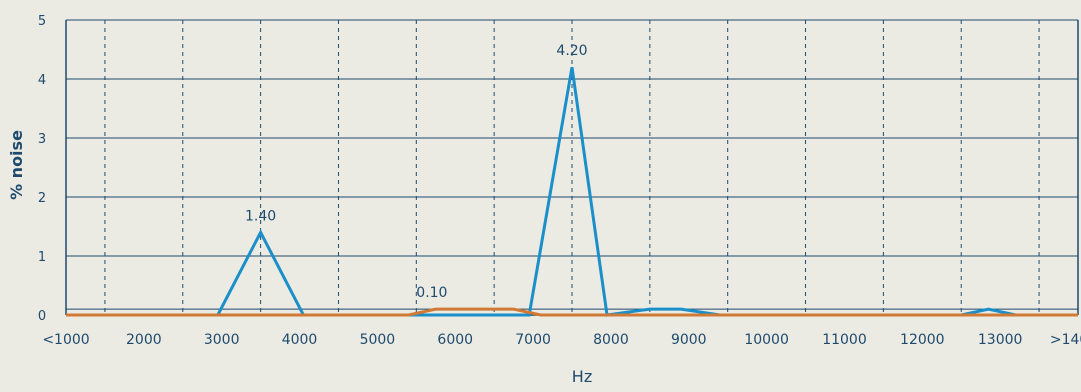 This screenshot has height=392, width=1081. Describe the element at coordinates (844, 340) in the screenshot. I see `x-tick-label: 11000` at that location.